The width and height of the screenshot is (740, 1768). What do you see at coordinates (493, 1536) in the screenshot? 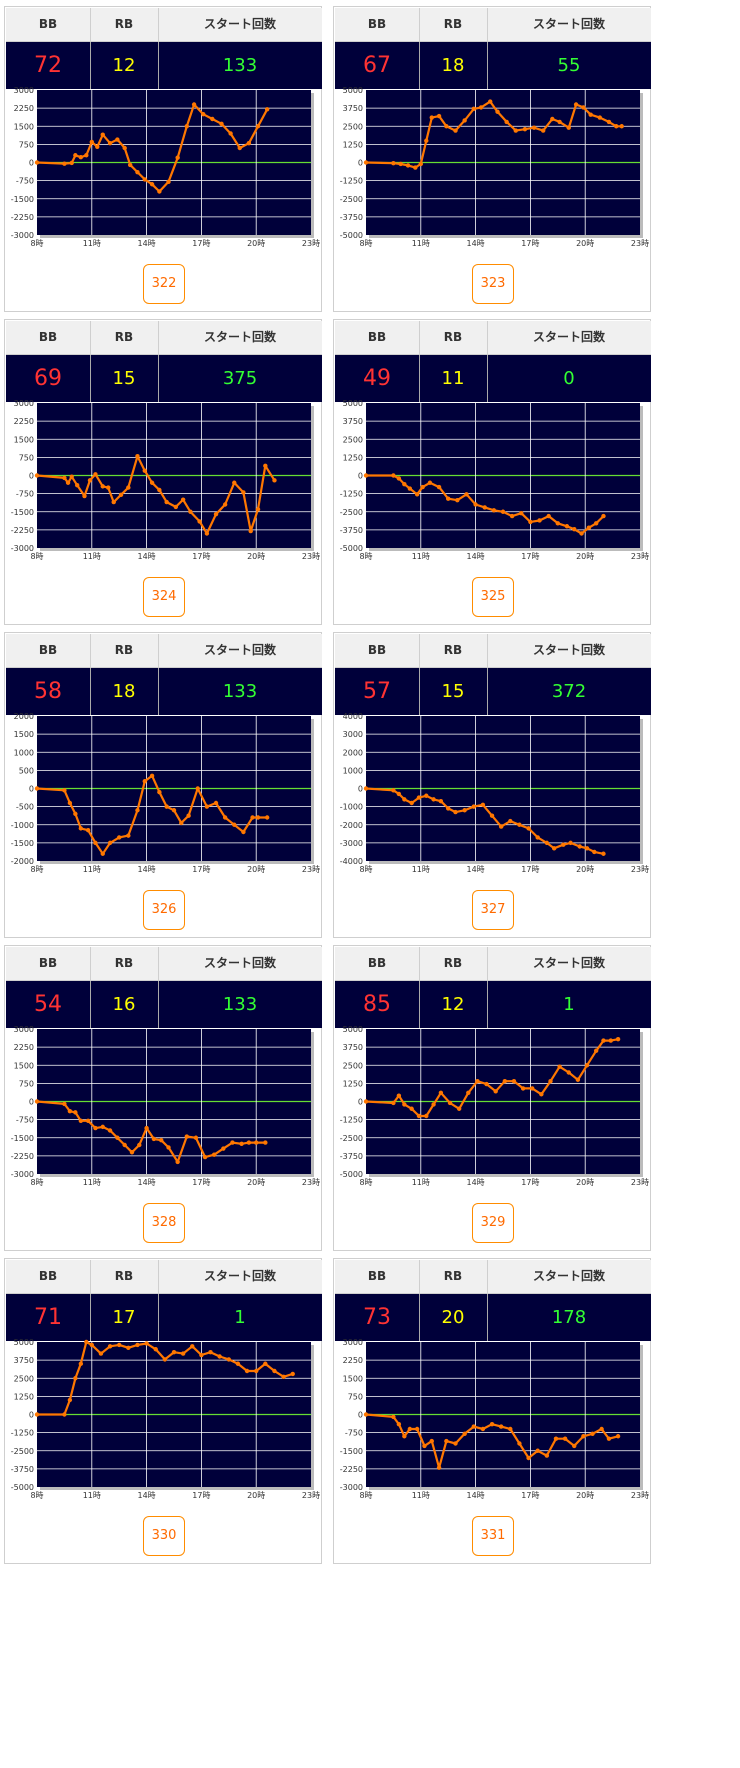
I see `machine-number-button: 331` at bounding box center [493, 1536].